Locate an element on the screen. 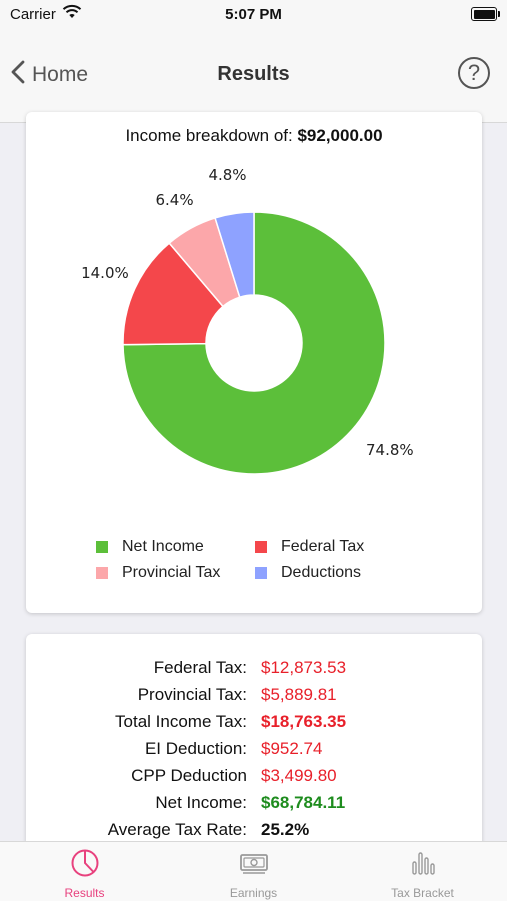  question-mark-icon: ? is located at coordinates (474, 72).